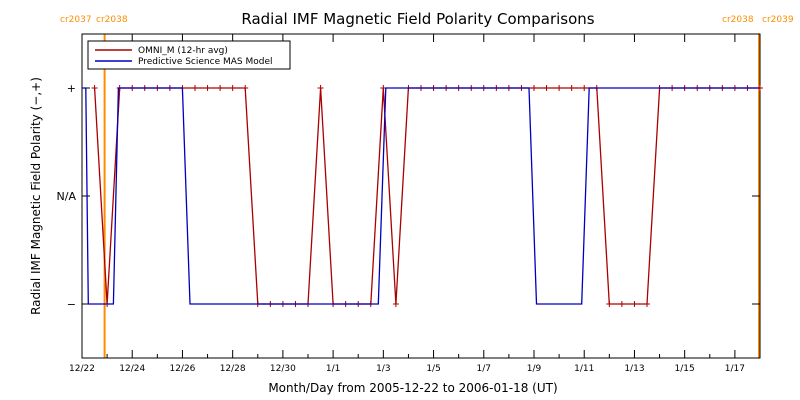 This screenshot has height=400, width=800. Describe the element at coordinates (71, 304) in the screenshot. I see `y-tick-label-2: −` at that location.